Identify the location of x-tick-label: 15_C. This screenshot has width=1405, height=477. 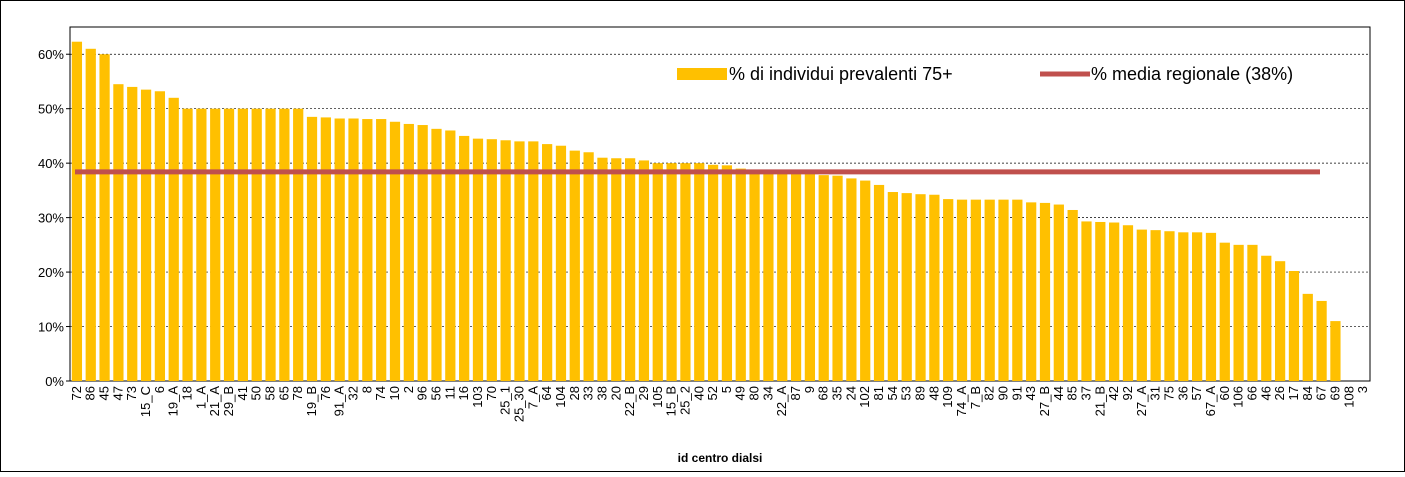
(145, 401).